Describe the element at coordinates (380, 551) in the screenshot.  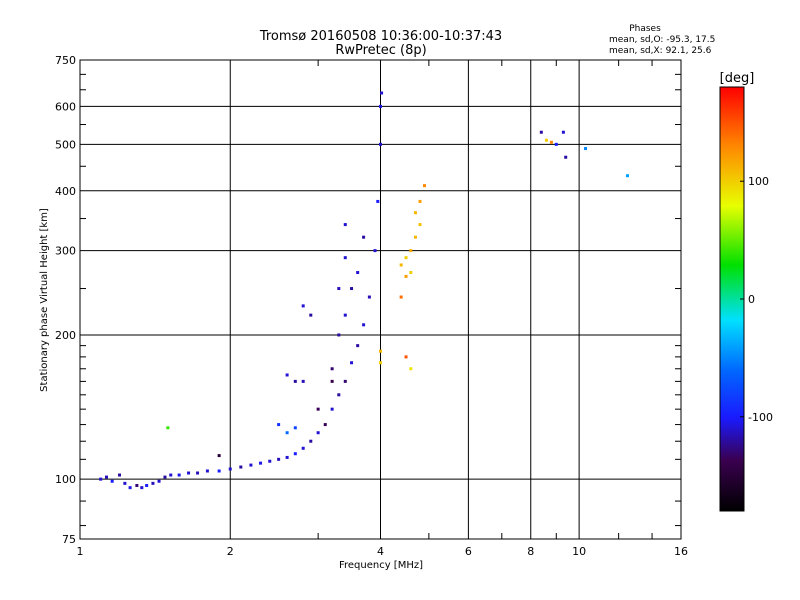
I see `x-tick-label: 4` at that location.